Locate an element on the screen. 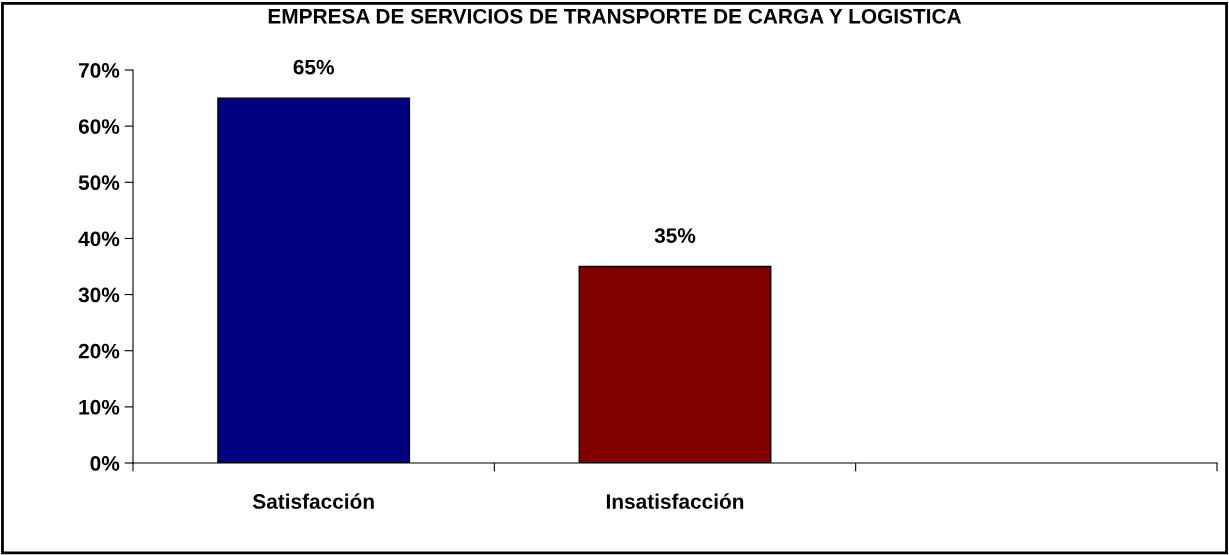 Image resolution: width=1229 pixels, height=555 pixels. y-tick-label: 70% is located at coordinates (99, 70).